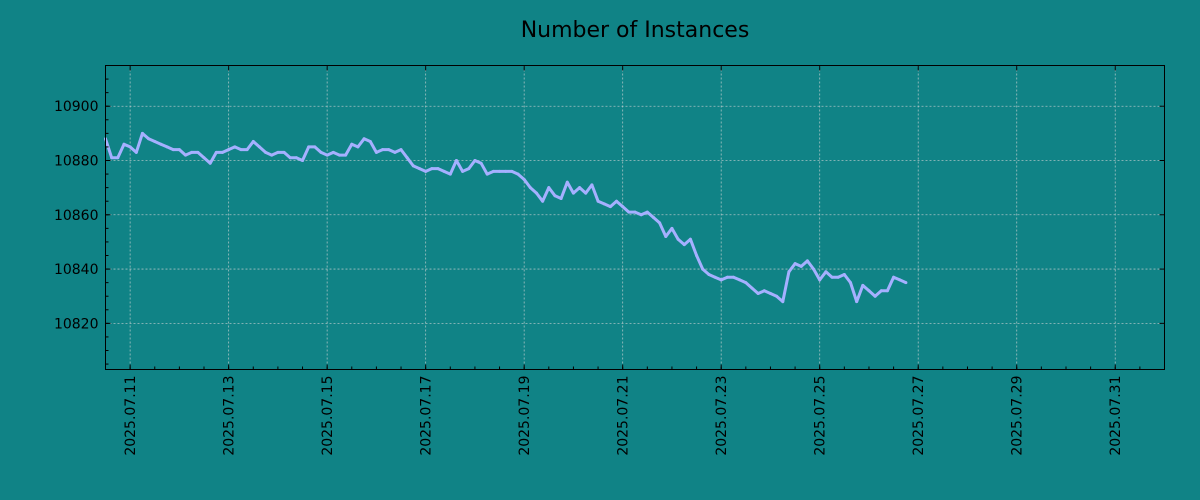  Describe the element at coordinates (1116, 416) in the screenshot. I see `x-tick-label: 2025.07.31` at that location.